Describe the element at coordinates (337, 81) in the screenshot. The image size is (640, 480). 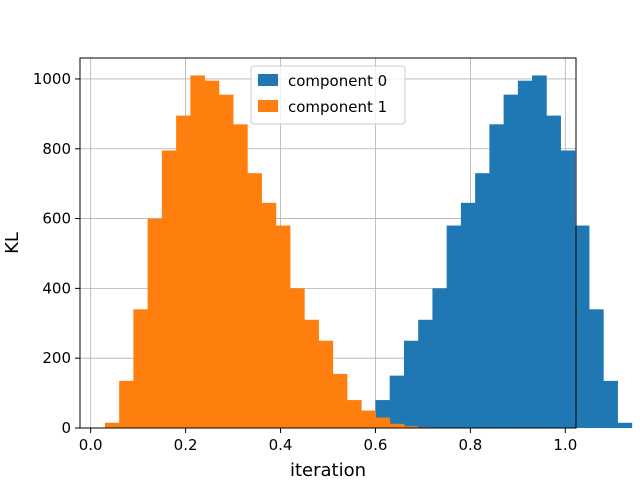
I see `legend-label-component-0: component 0` at that location.